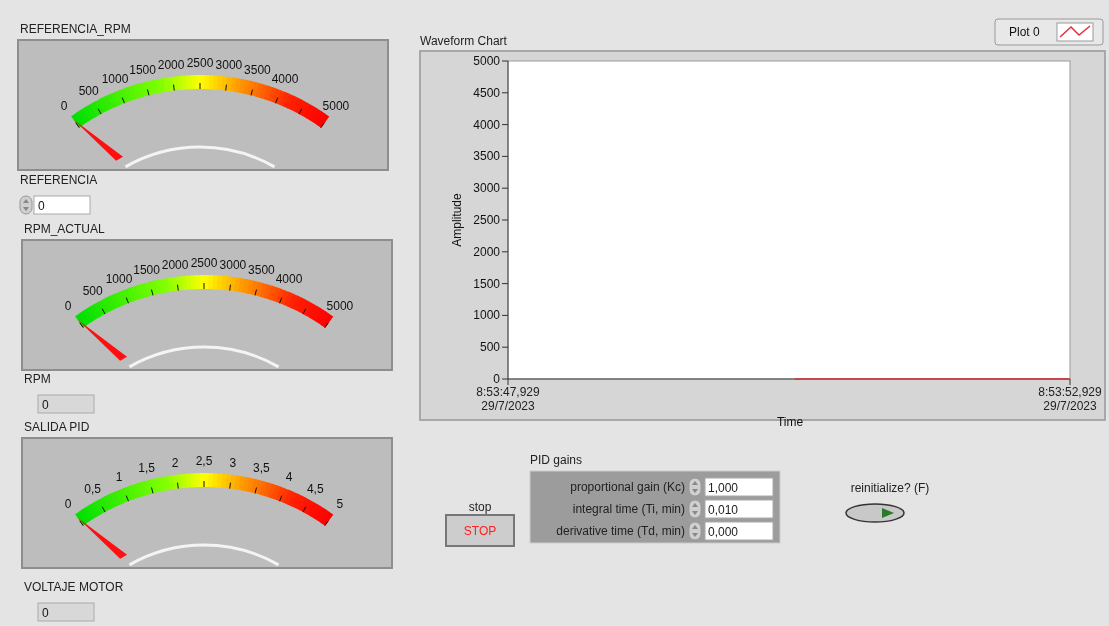 This screenshot has height=626, width=1109. Describe the element at coordinates (37, 379) in the screenshot. I see `text: RPM` at that location.